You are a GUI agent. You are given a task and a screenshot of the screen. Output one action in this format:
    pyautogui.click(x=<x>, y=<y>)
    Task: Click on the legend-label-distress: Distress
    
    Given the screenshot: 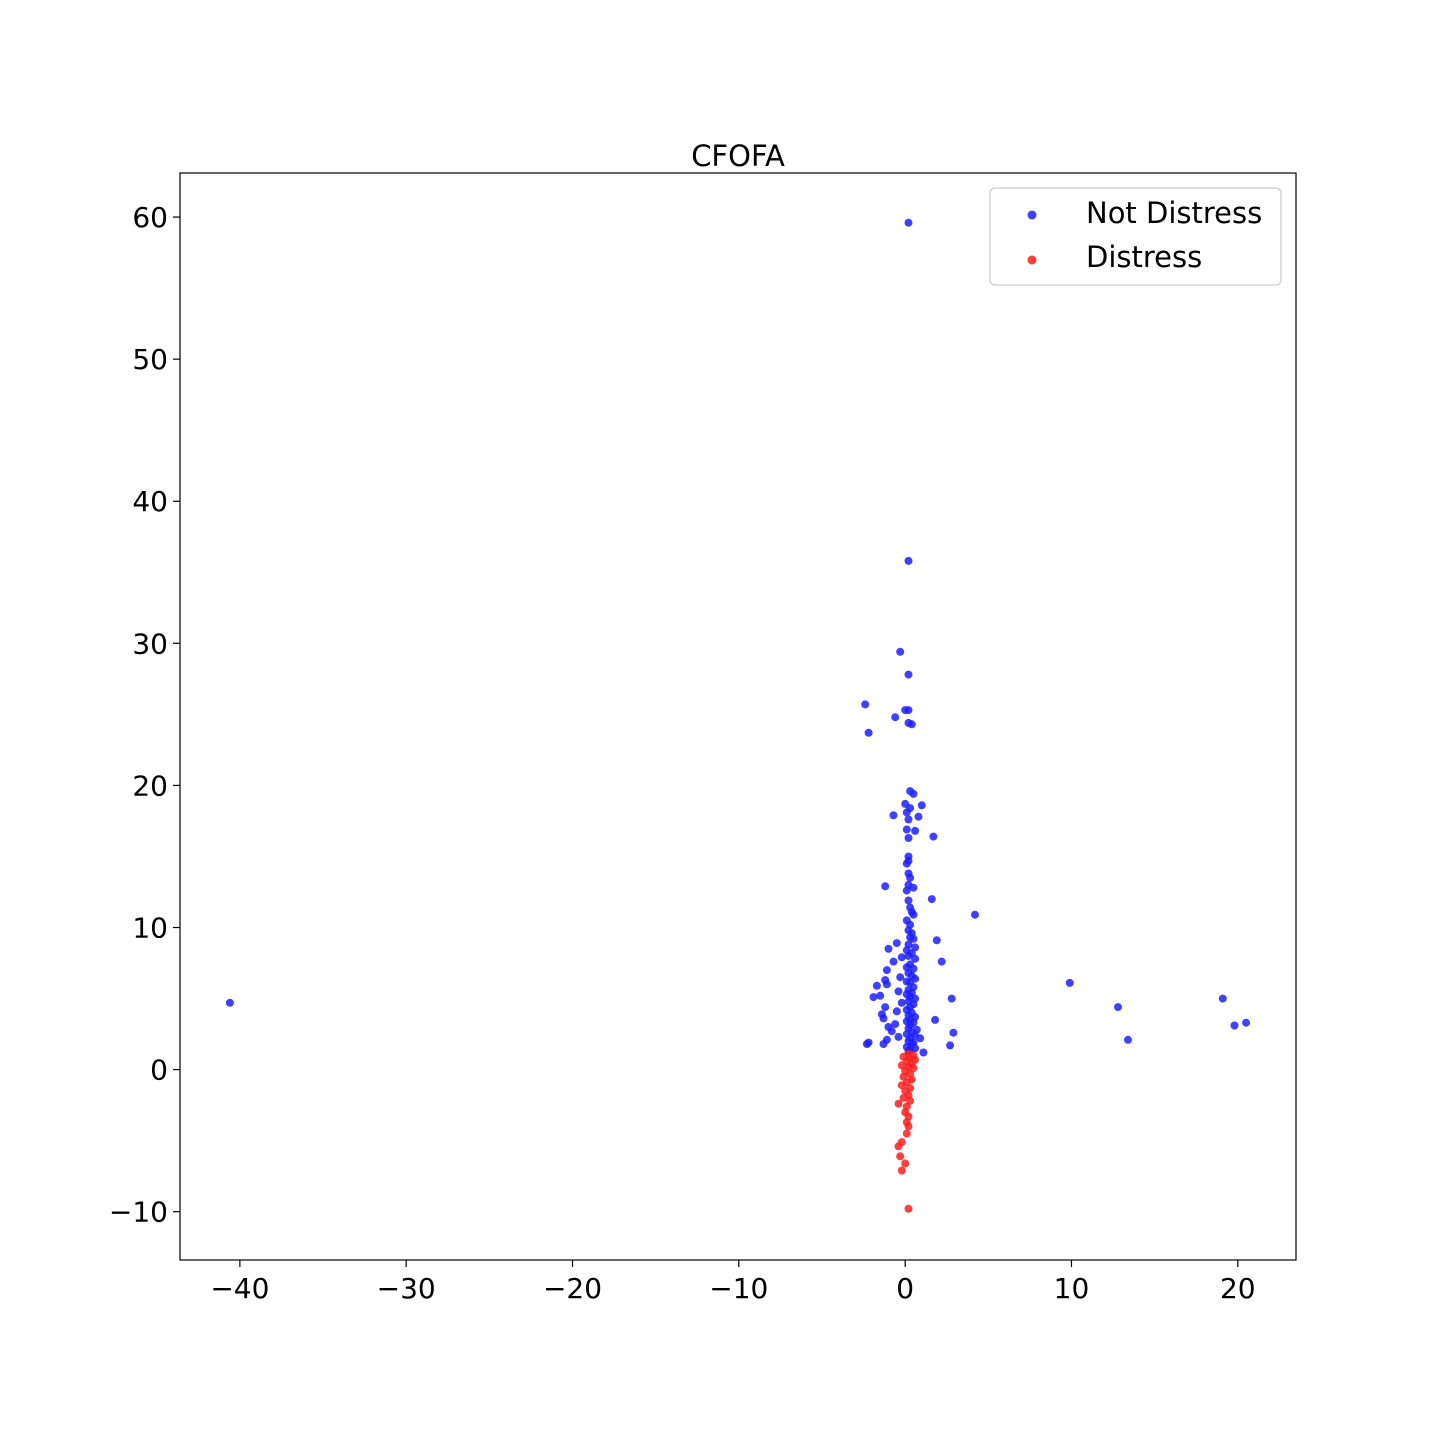 What is the action you would take?
    pyautogui.click(x=1144, y=257)
    